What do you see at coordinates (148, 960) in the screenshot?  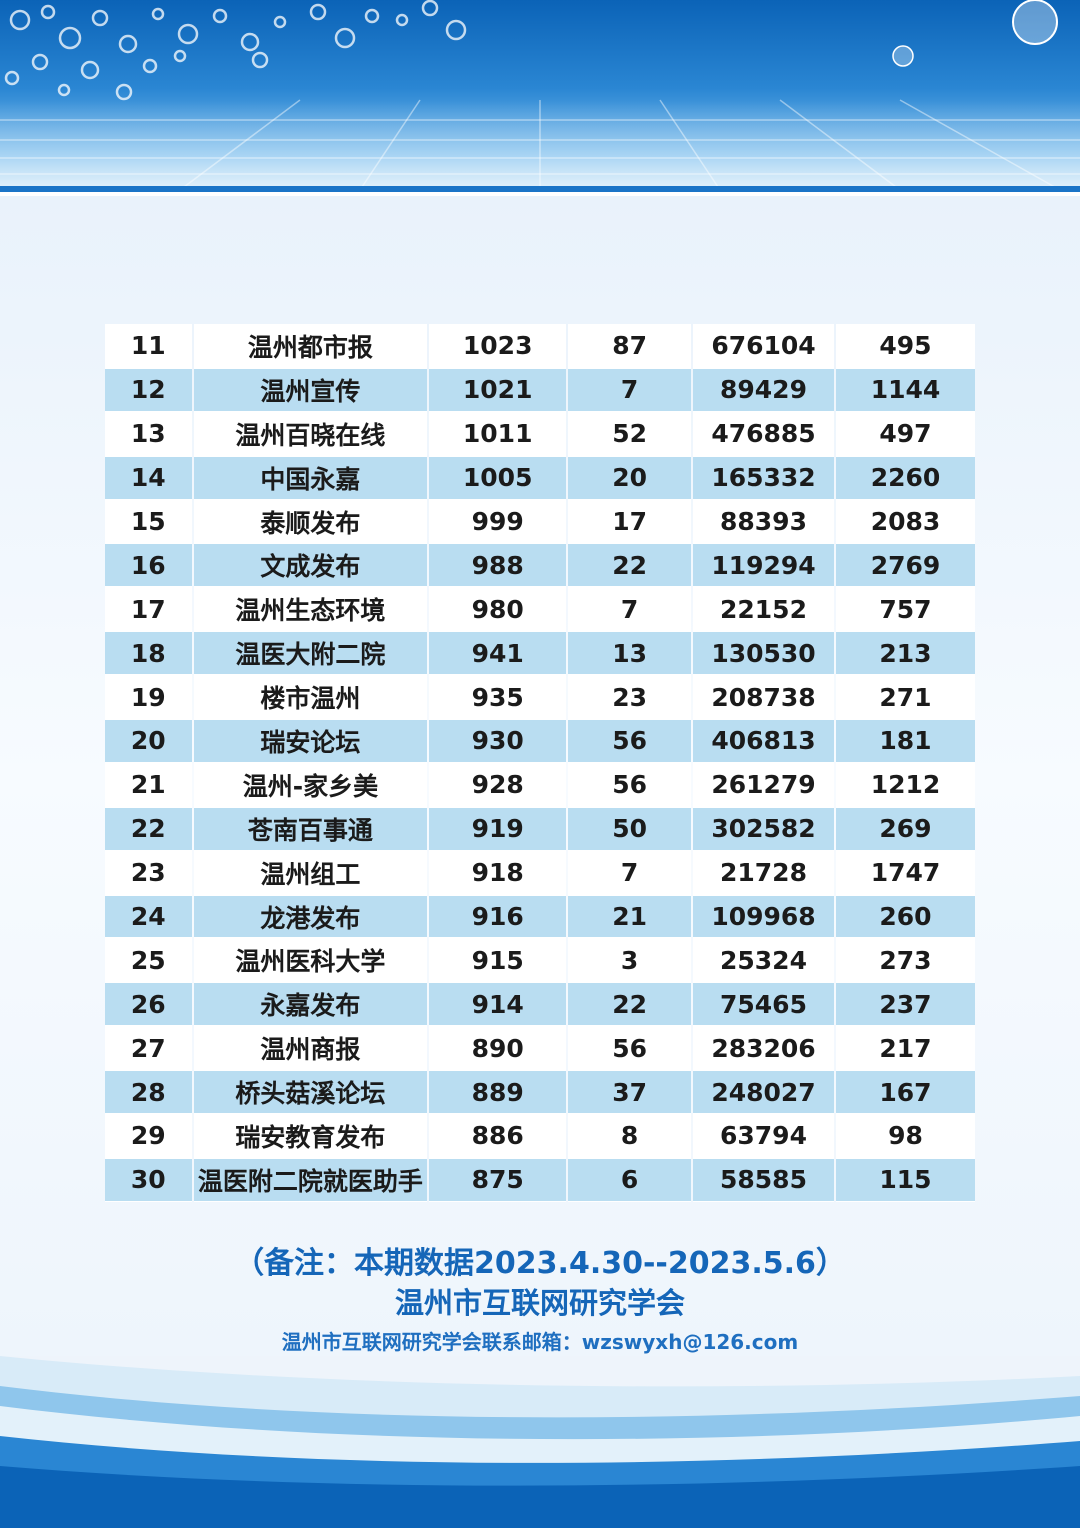 I see `rank-cell: 25` at bounding box center [148, 960].